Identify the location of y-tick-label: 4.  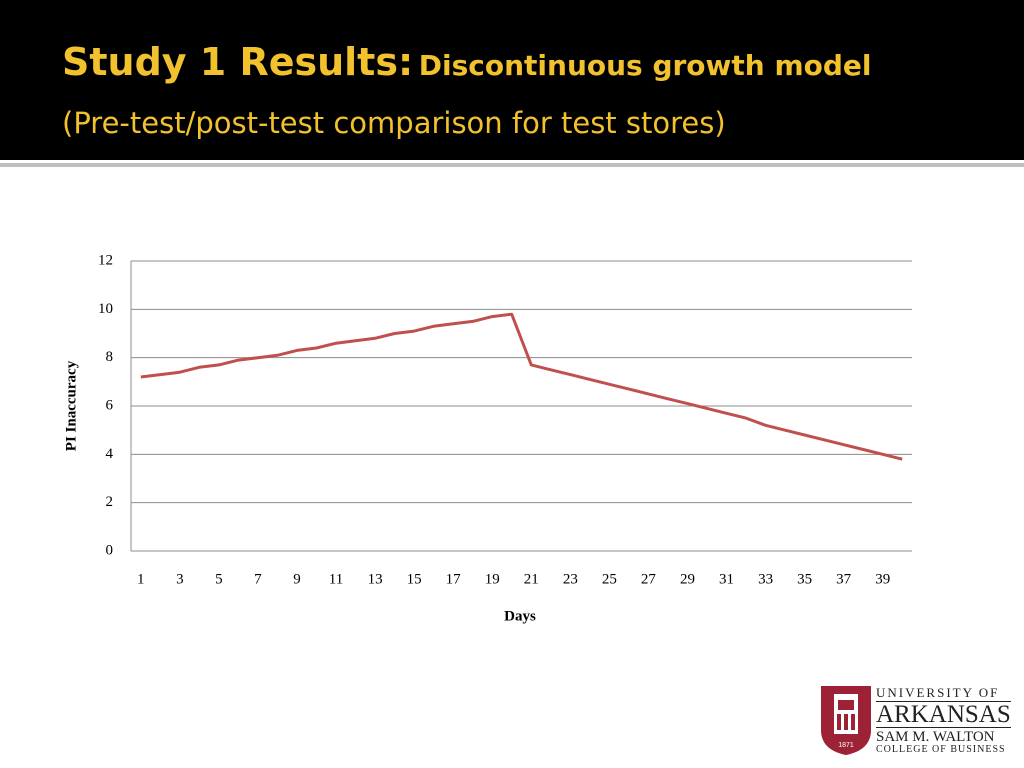
(110, 454).